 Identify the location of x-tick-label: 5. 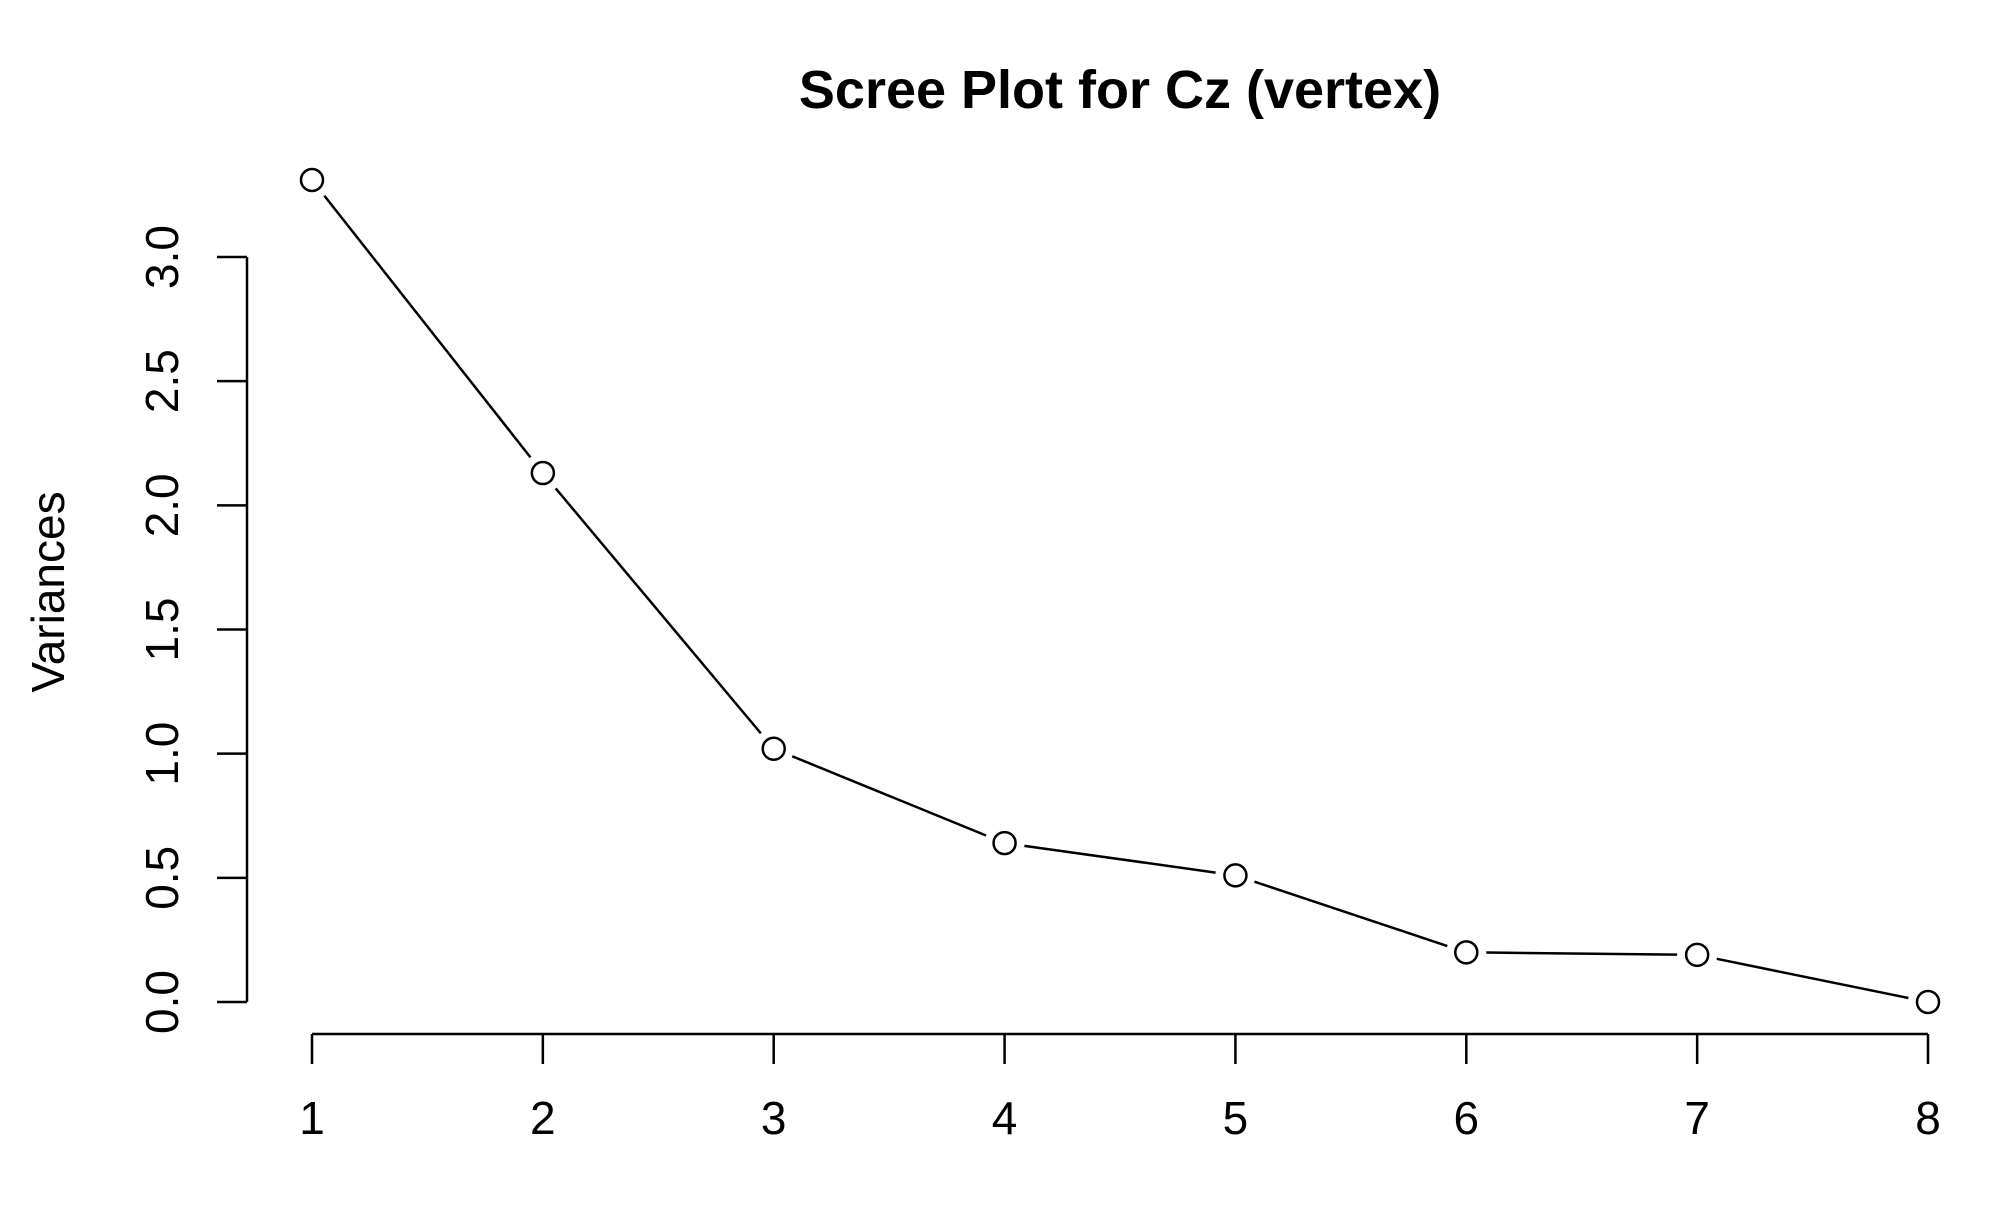
(1236, 1118).